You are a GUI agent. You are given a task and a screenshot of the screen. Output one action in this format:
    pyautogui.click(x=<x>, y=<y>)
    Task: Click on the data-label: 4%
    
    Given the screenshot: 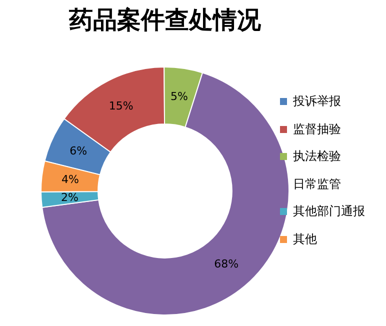 What is the action you would take?
    pyautogui.click(x=70, y=179)
    